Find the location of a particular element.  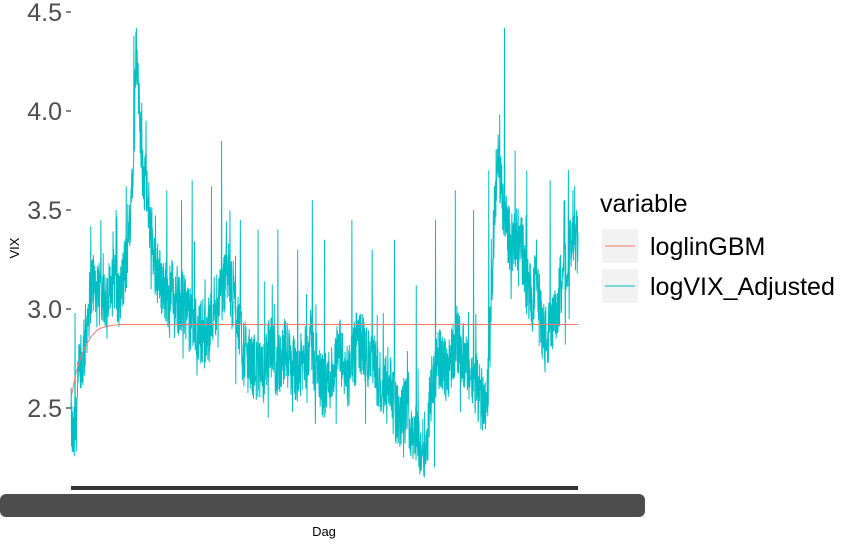

legend-label-logvix-adjusted: logVIX_Adjusted is located at coordinates (742, 287).